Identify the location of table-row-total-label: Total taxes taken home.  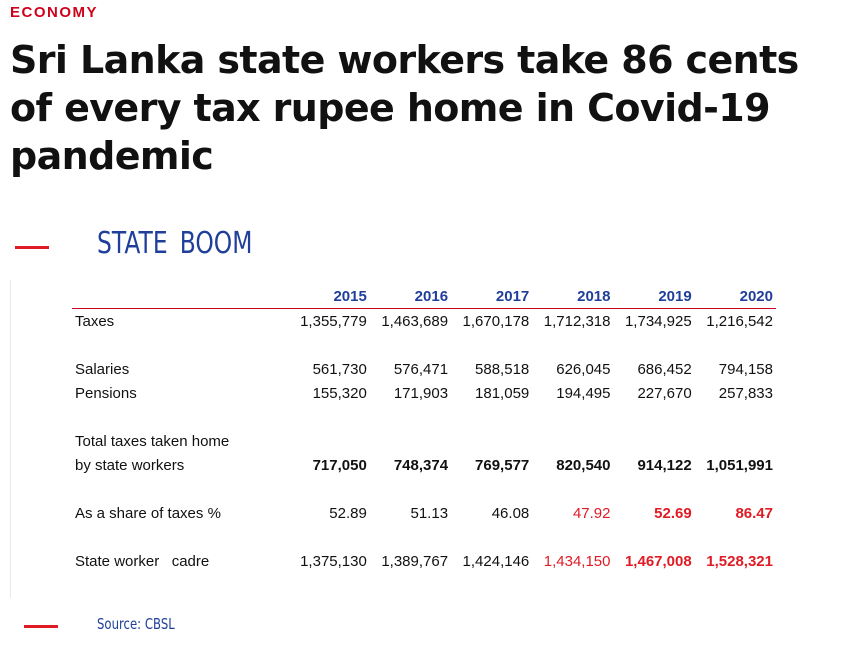
(424, 441).